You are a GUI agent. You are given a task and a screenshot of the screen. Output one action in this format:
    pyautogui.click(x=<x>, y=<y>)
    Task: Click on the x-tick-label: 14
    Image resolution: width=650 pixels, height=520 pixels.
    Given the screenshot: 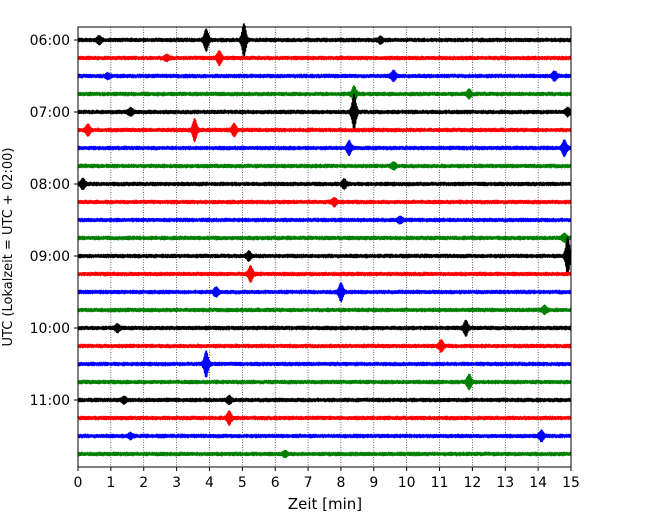 What is the action you would take?
    pyautogui.click(x=538, y=483)
    